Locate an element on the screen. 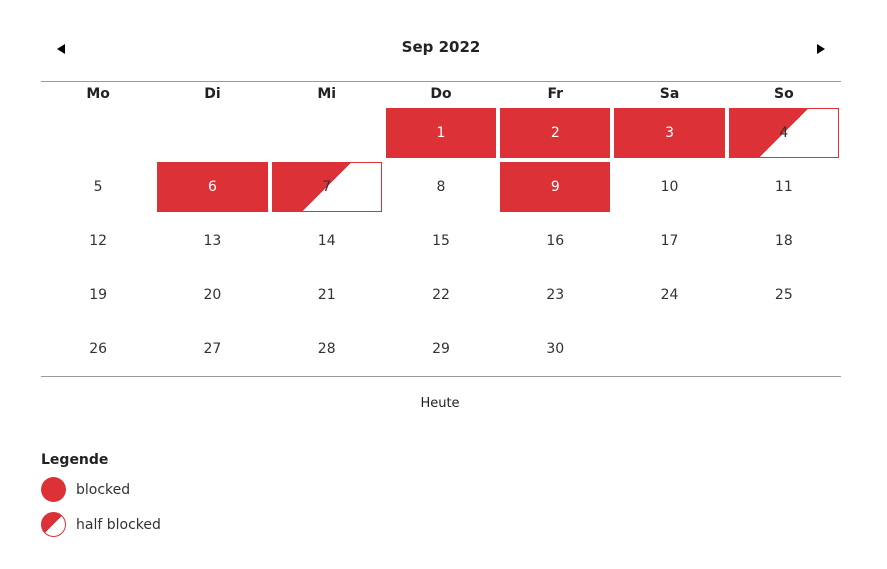 The height and width of the screenshot is (569, 887). day-cell-free: 25 is located at coordinates (784, 295).